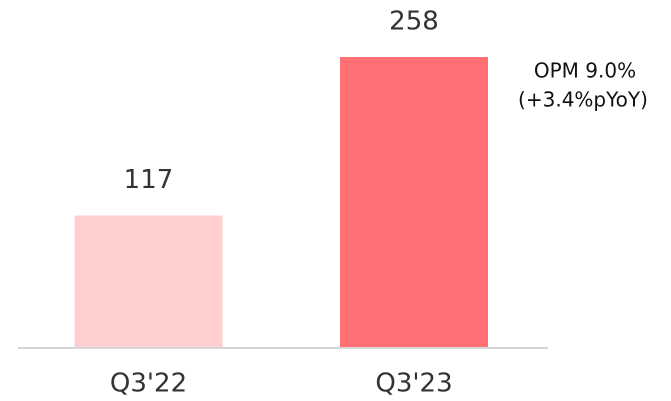 This screenshot has height=401, width=671. Describe the element at coordinates (148, 384) in the screenshot. I see `x-tick-label: Q3'22` at that location.